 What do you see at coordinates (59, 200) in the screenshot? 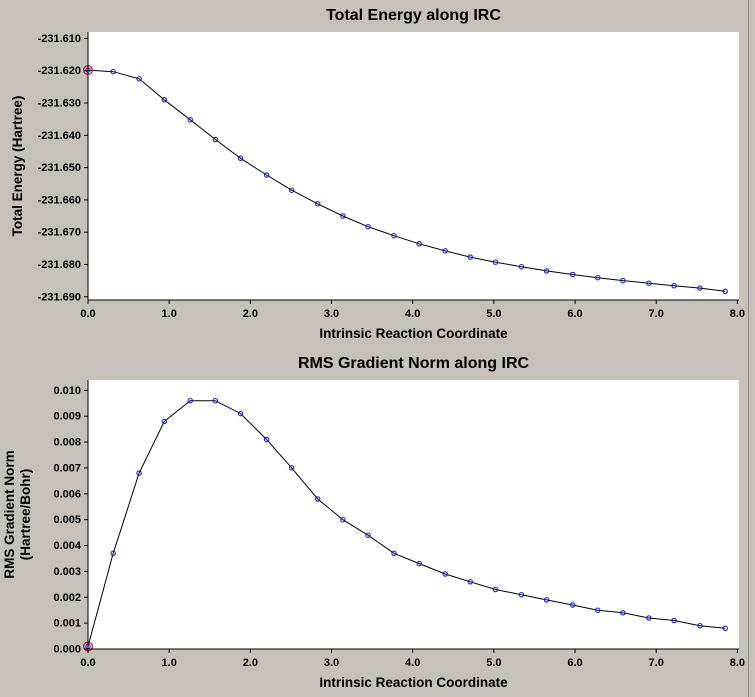
I see `y-tick-label: -231.660` at bounding box center [59, 200].